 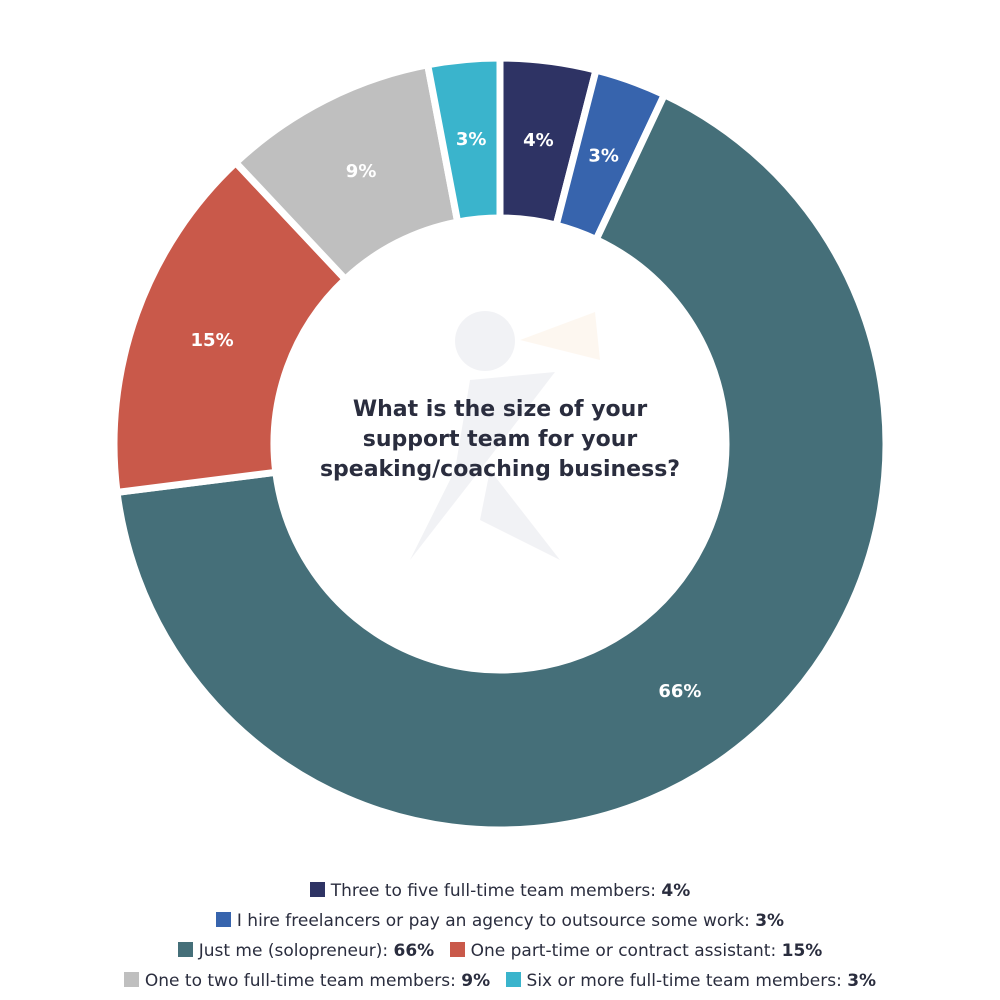 I want to click on legend-entry-just-me: Just me (solopreneur): 66%, so click(x=306, y=951).